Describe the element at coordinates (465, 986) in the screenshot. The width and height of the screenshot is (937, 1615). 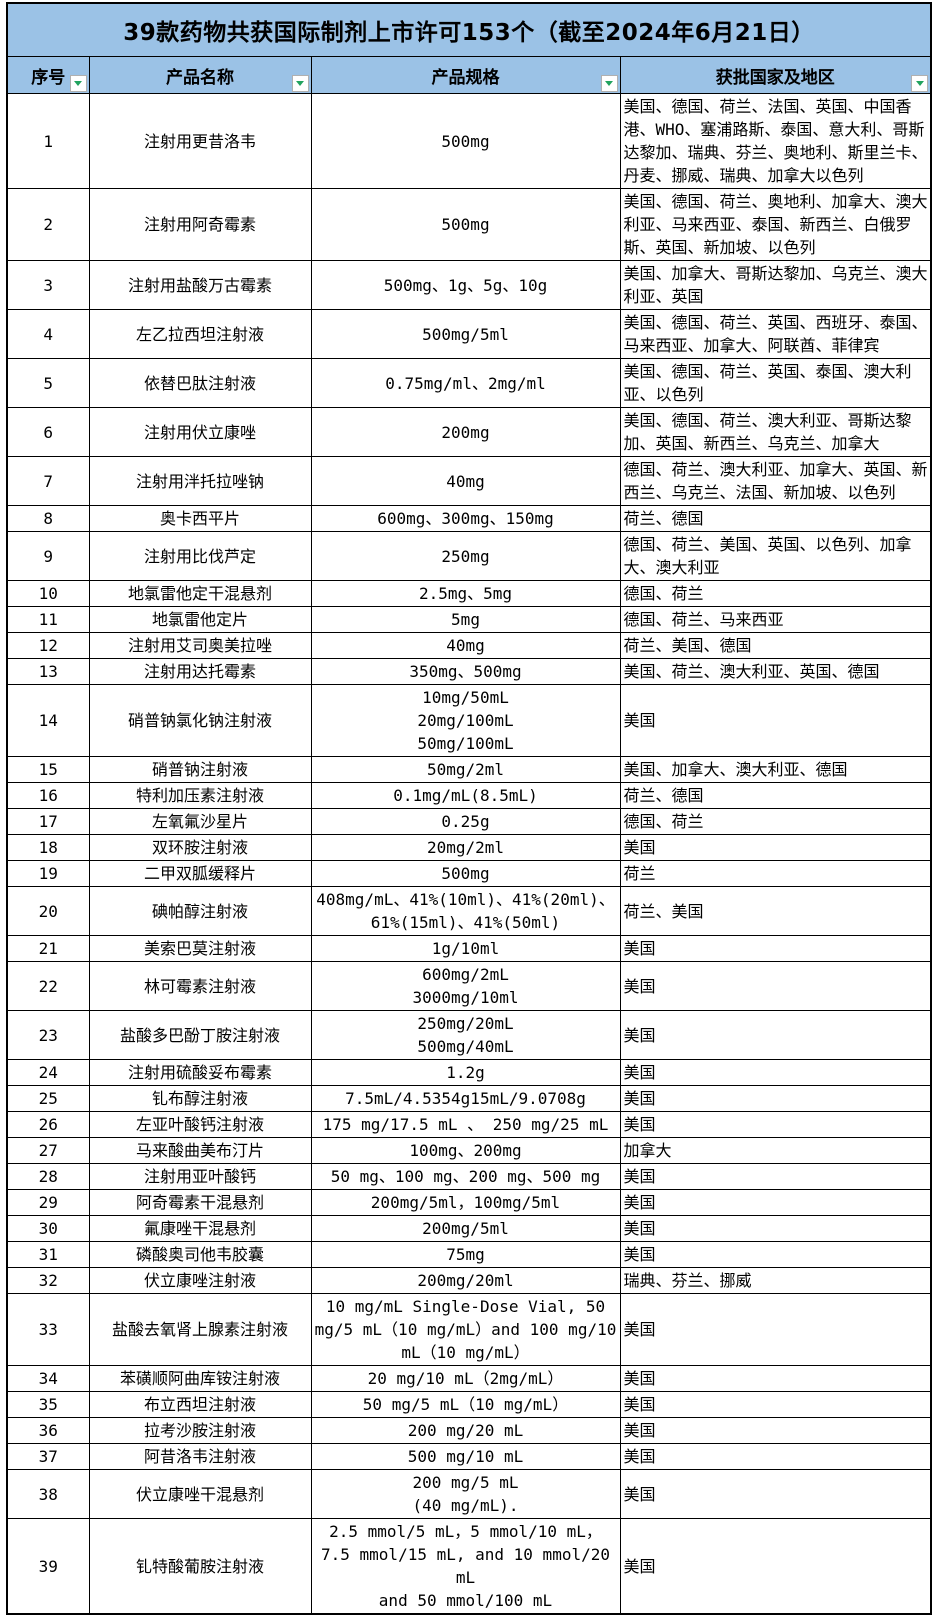
I see `cell-product-spec: 600mg/2mL 3000mg/10ml` at that location.